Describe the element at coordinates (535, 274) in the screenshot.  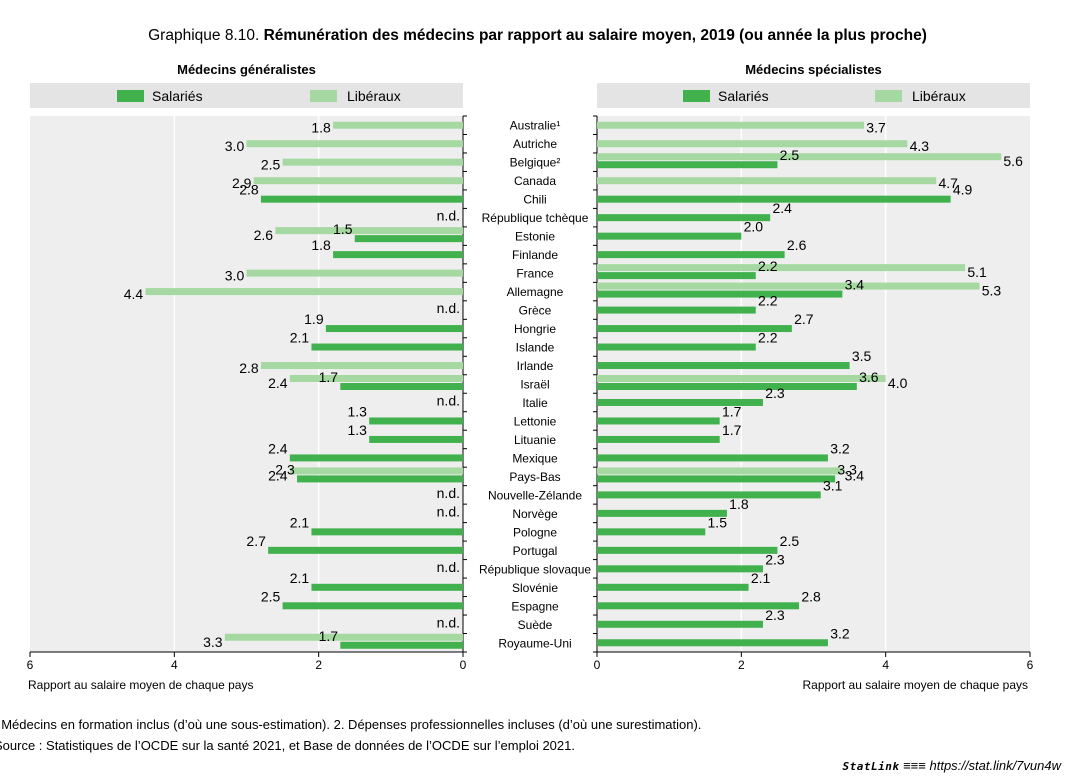
I see `category-label-france: France` at that location.